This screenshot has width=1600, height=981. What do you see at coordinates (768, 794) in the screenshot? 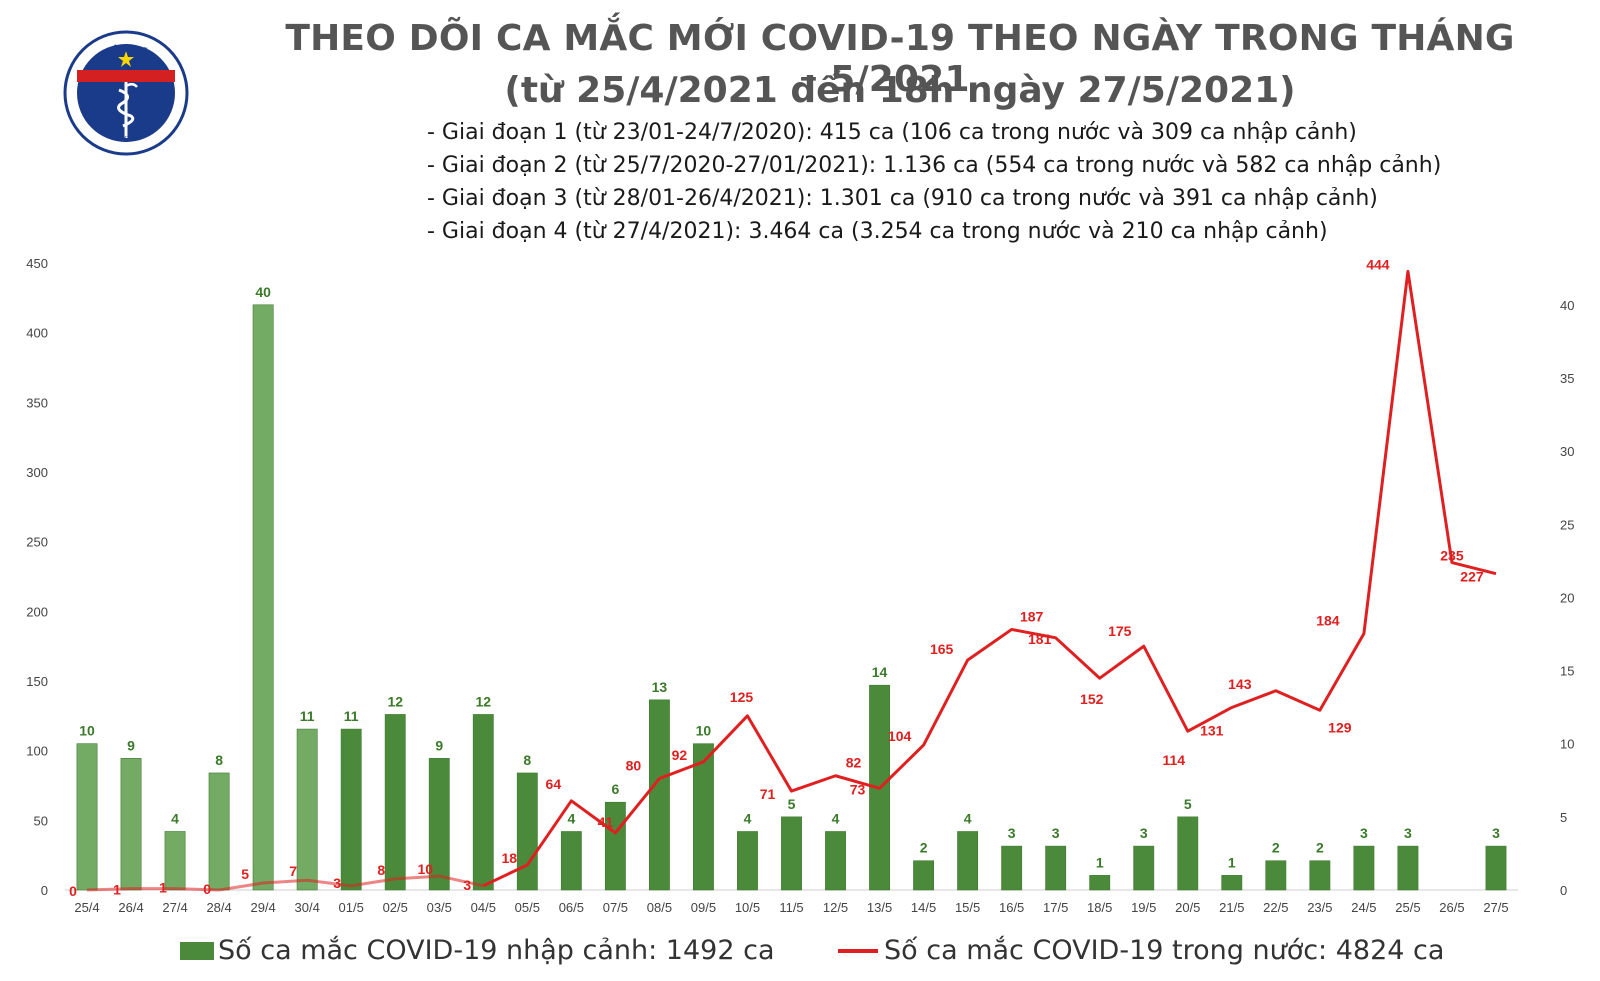
I see `line-data-label: 71` at bounding box center [768, 794].